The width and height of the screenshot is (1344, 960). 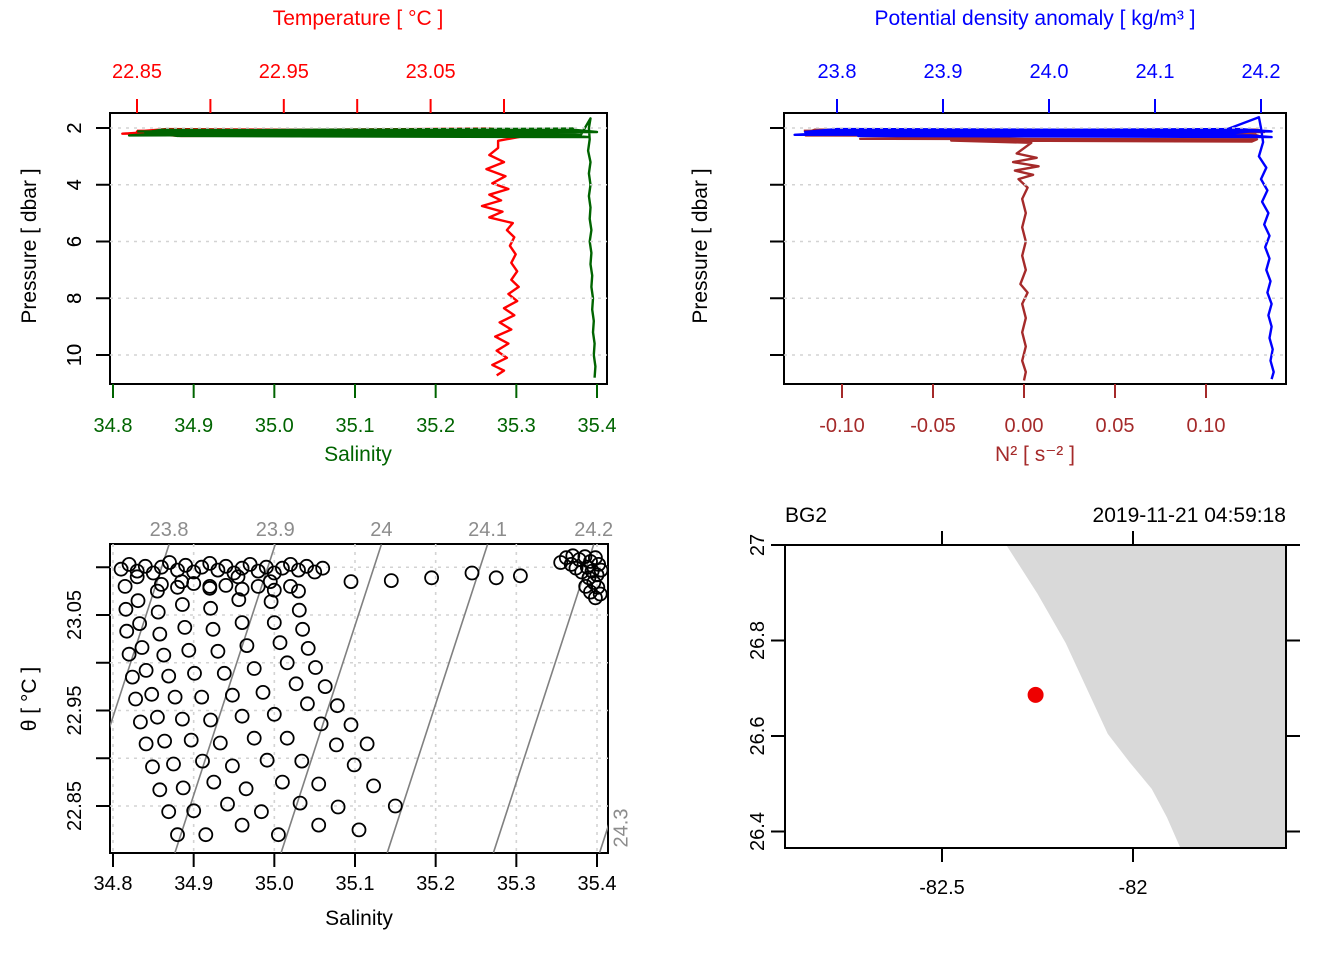 I want to click on p2-grid, so click(x=1035, y=241).